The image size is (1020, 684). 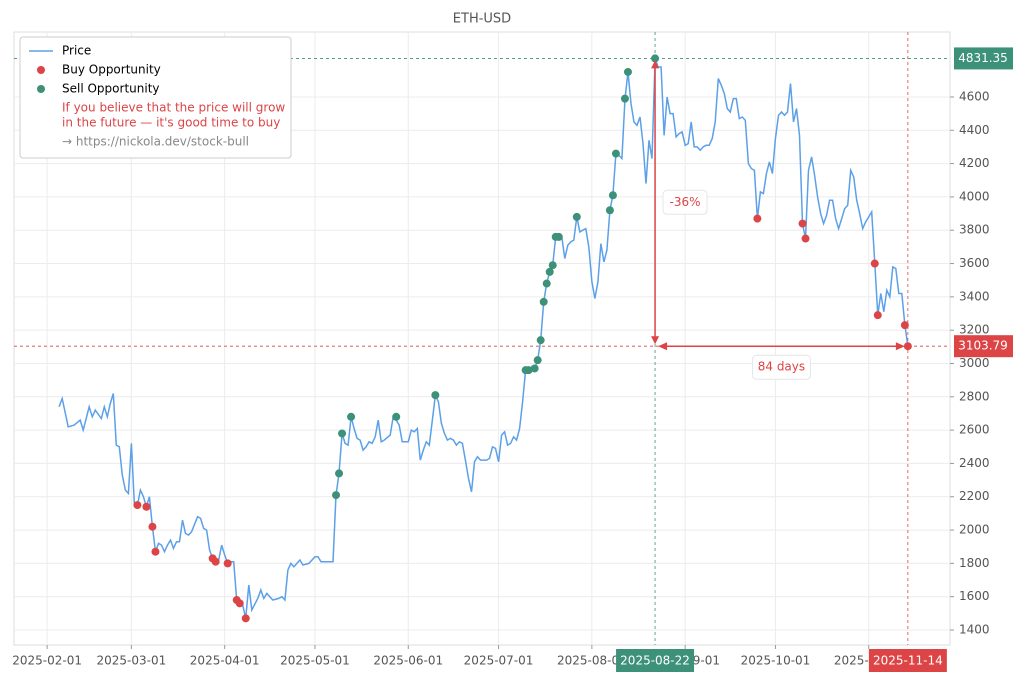 I want to click on chart-title: ETH-USD, so click(x=482, y=19).